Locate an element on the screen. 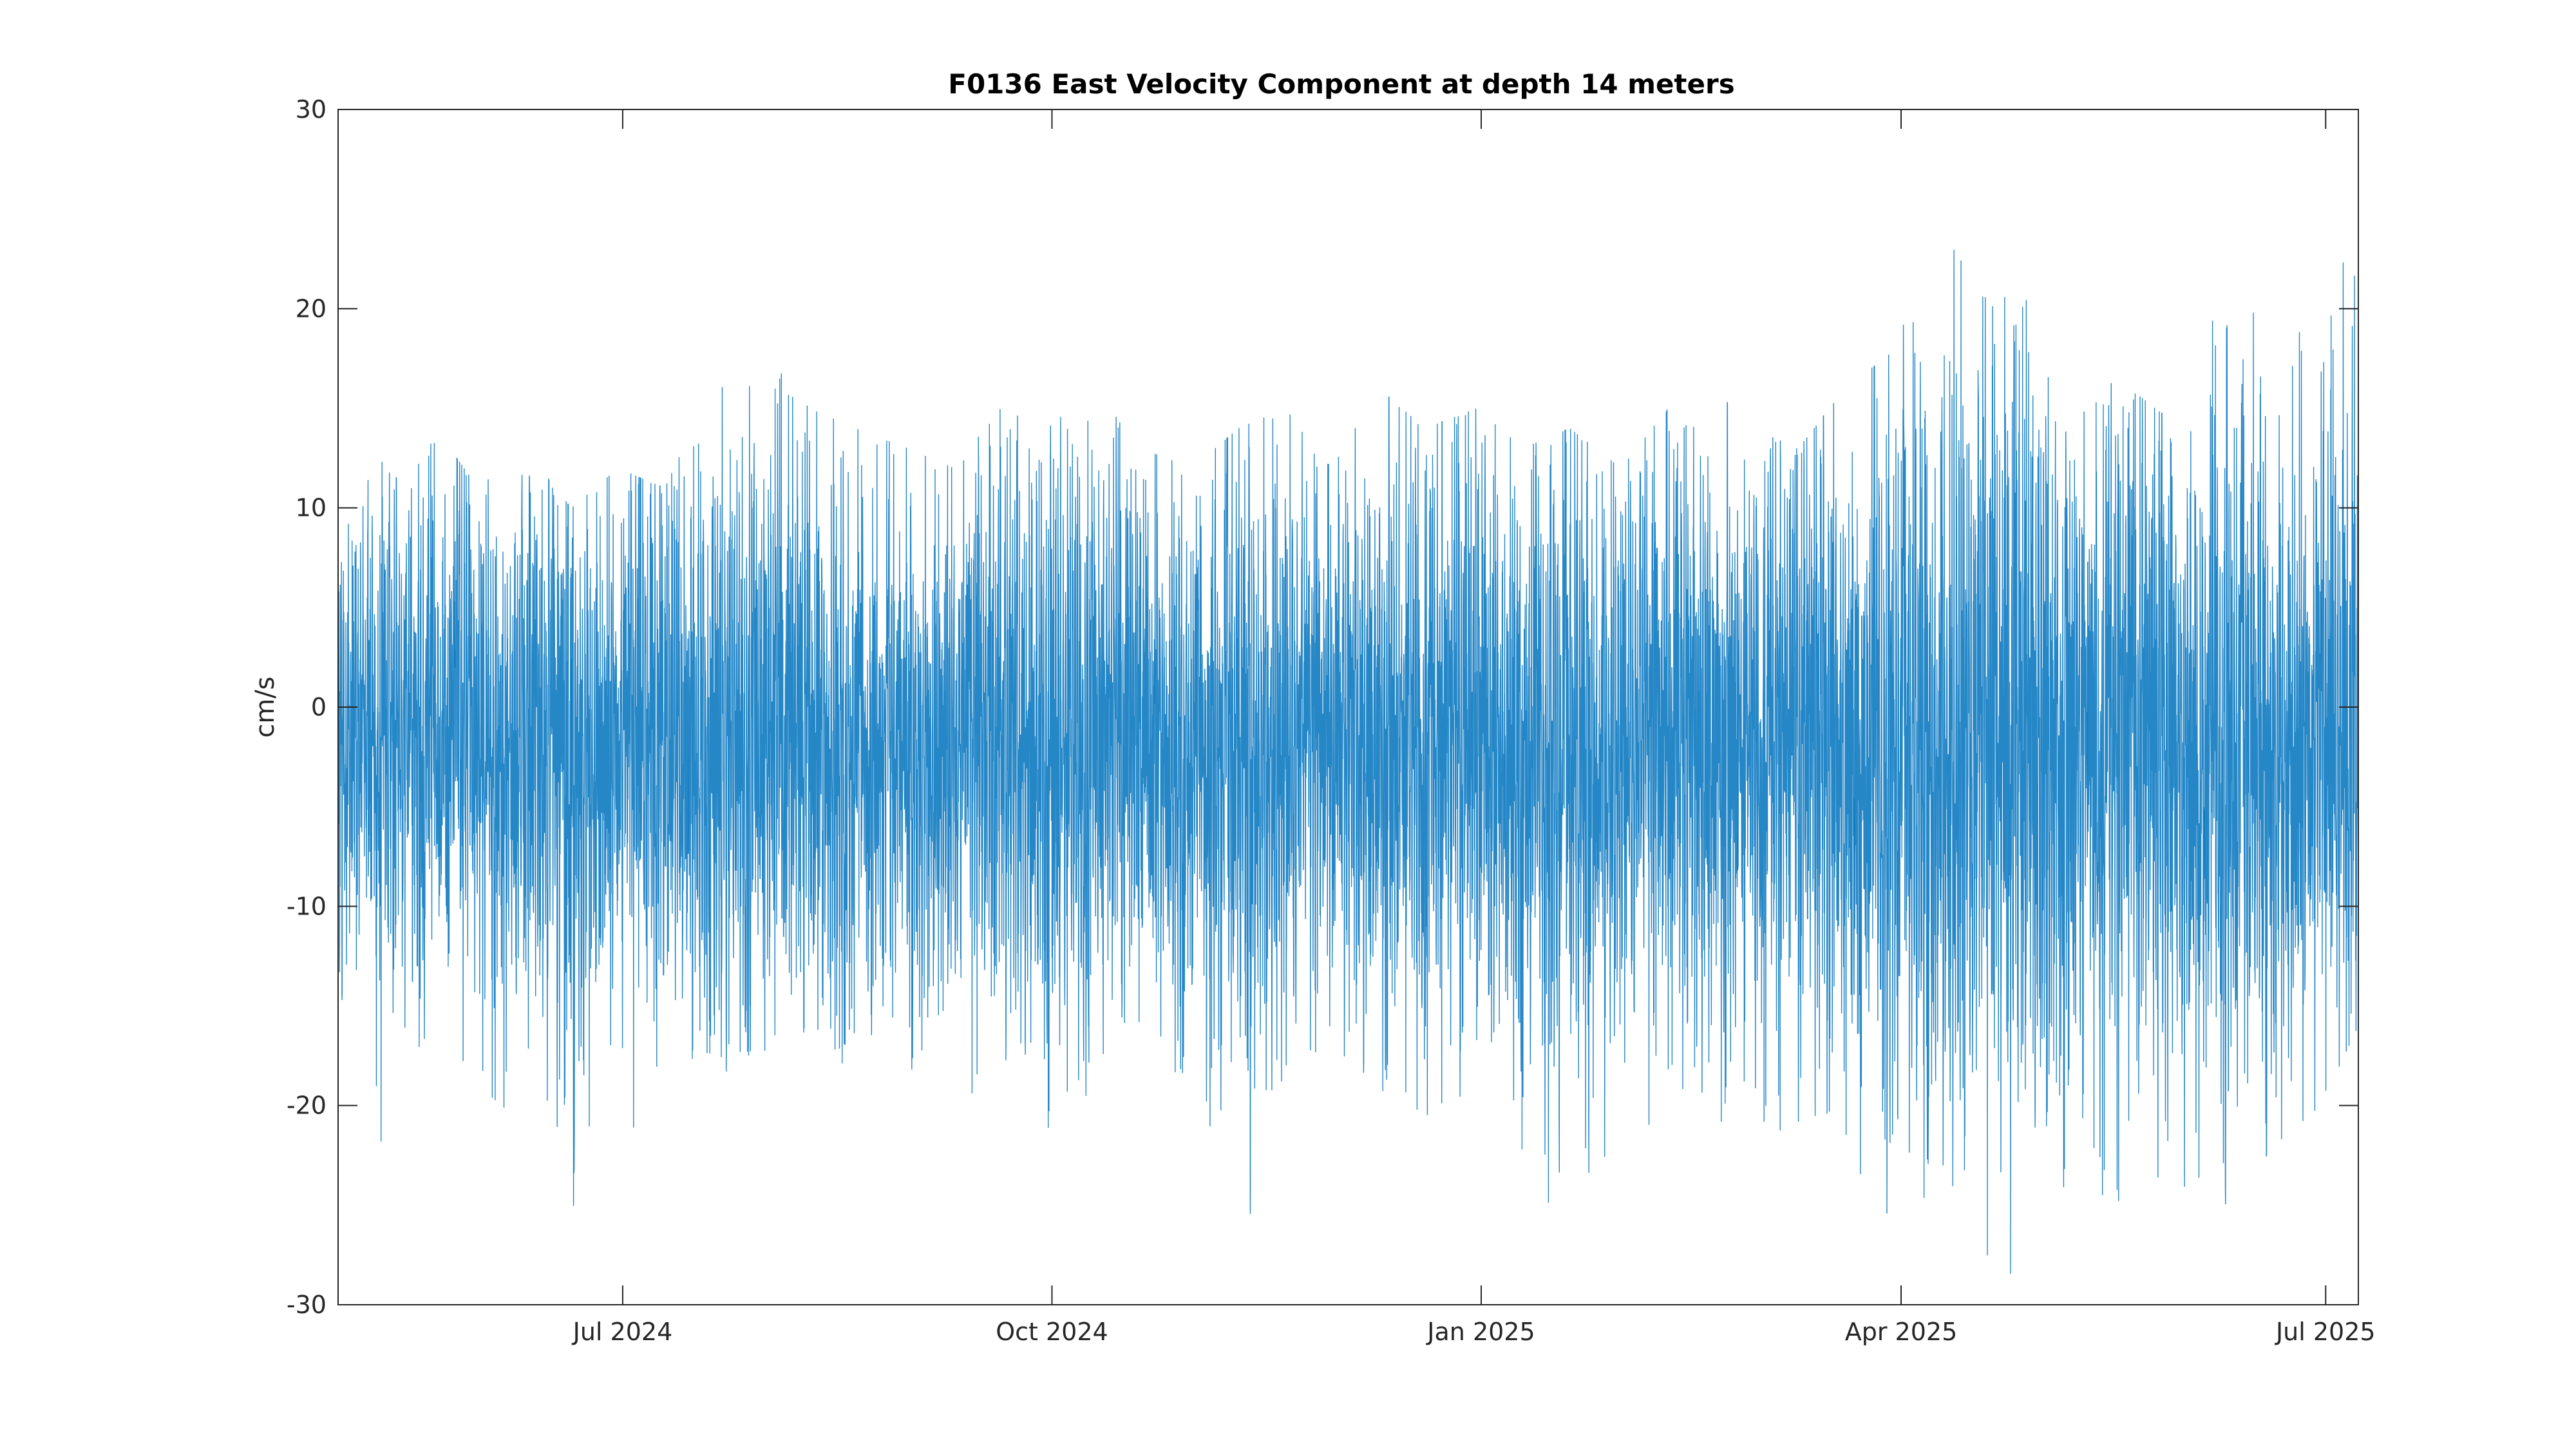 This screenshot has height=1449, width=2576. x-tick-label: Jan 2025 is located at coordinates (1481, 1332).